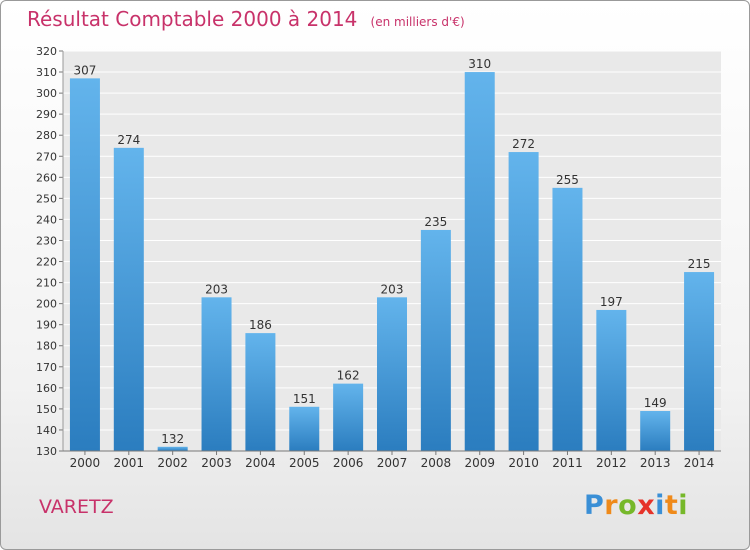  What do you see at coordinates (594, 505) in the screenshot?
I see `logo-letter: P` at bounding box center [594, 505].